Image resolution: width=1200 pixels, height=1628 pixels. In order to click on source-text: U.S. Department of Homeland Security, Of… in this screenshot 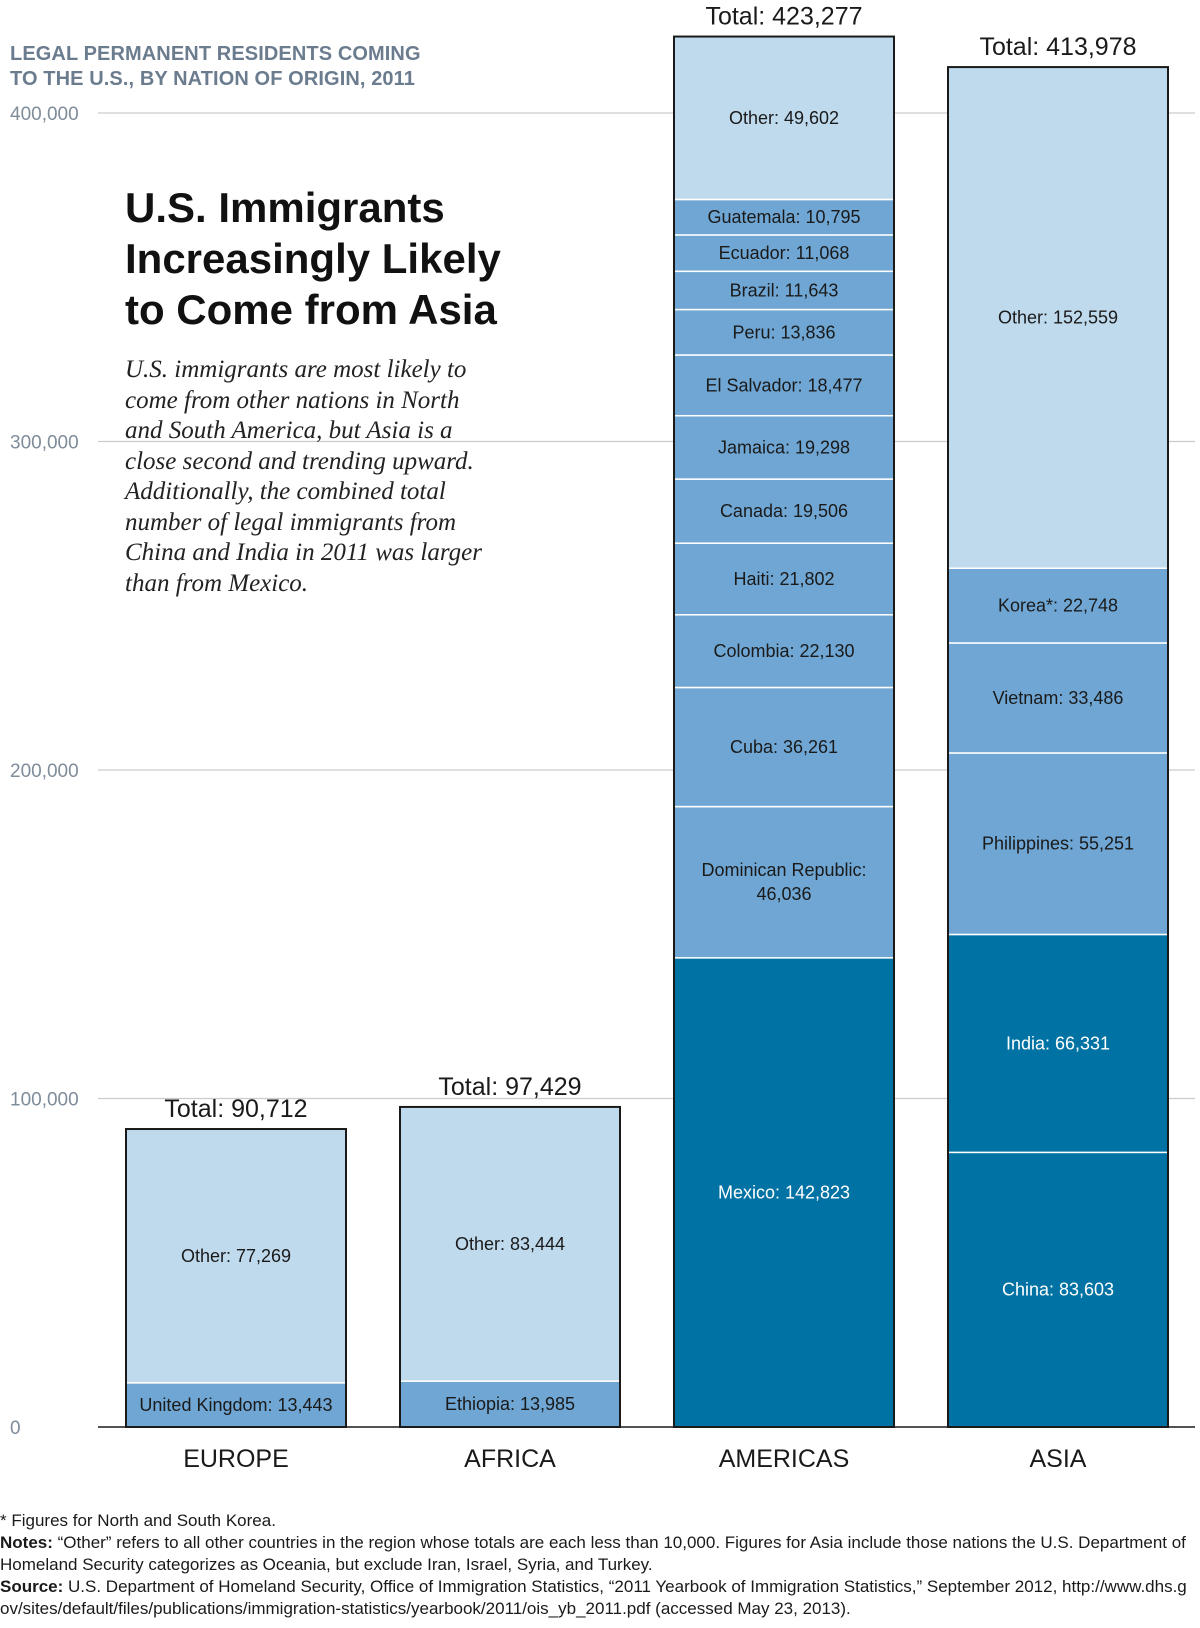, I will do `click(563, 1586)`.